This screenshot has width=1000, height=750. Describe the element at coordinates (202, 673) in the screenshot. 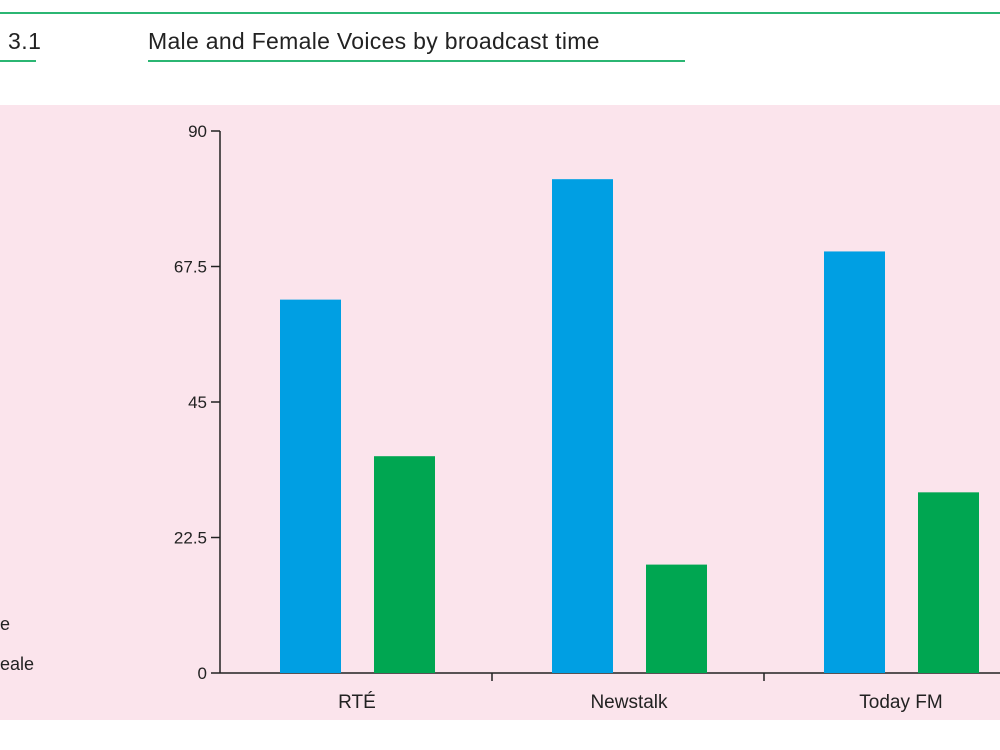

I see `y-tick-label: 0` at that location.